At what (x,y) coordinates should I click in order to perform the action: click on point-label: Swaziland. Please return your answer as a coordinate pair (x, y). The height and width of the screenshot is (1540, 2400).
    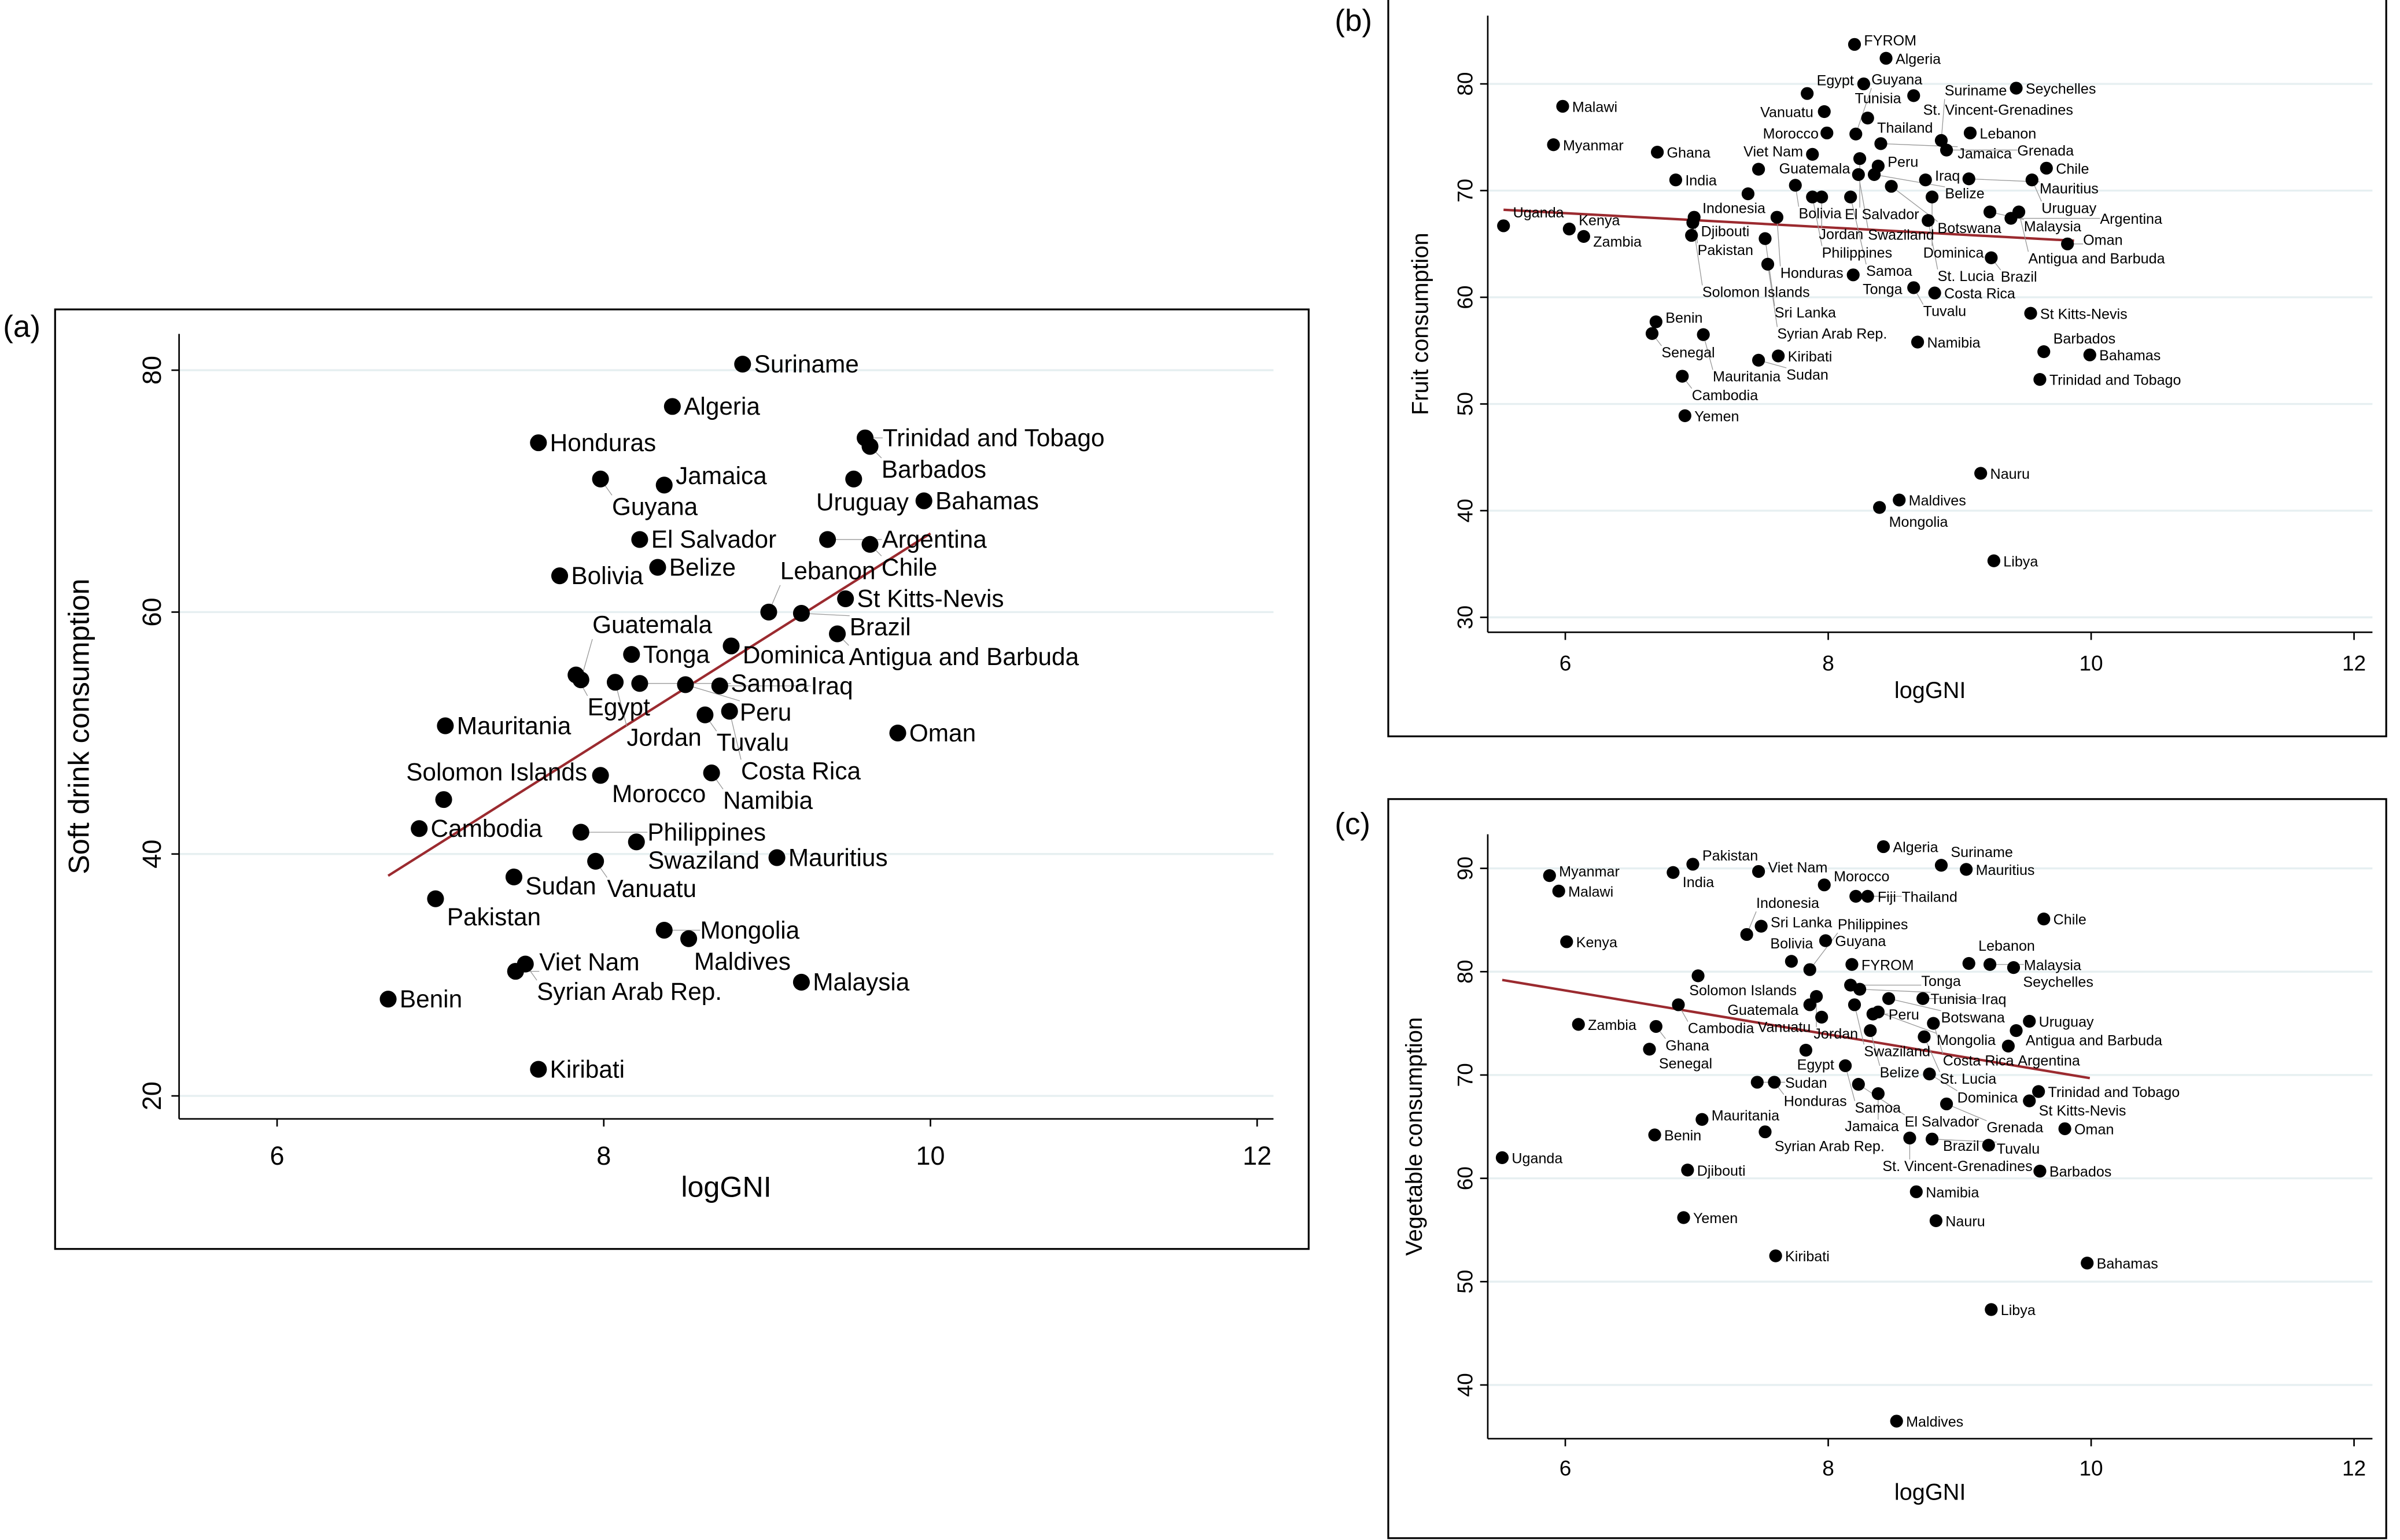
    Looking at the image, I should click on (1901, 235).